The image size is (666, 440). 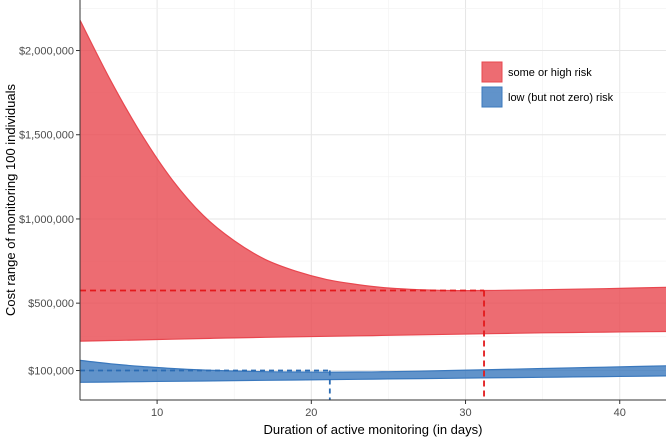 What do you see at coordinates (561, 98) in the screenshot?
I see `legend-label-low-risk: low (but not zero) risk` at bounding box center [561, 98].